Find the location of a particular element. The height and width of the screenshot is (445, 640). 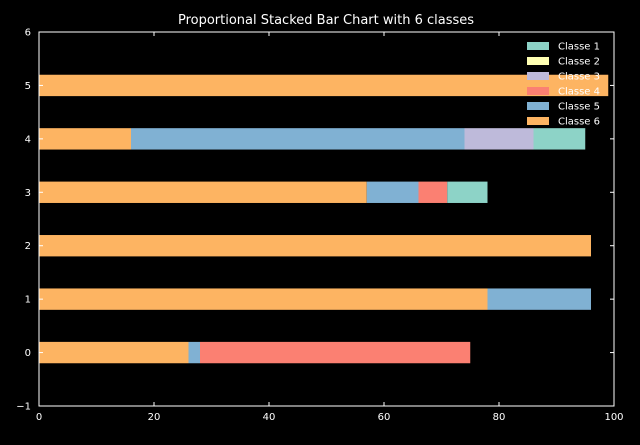

x-tick-label: 40 is located at coordinates (269, 417).